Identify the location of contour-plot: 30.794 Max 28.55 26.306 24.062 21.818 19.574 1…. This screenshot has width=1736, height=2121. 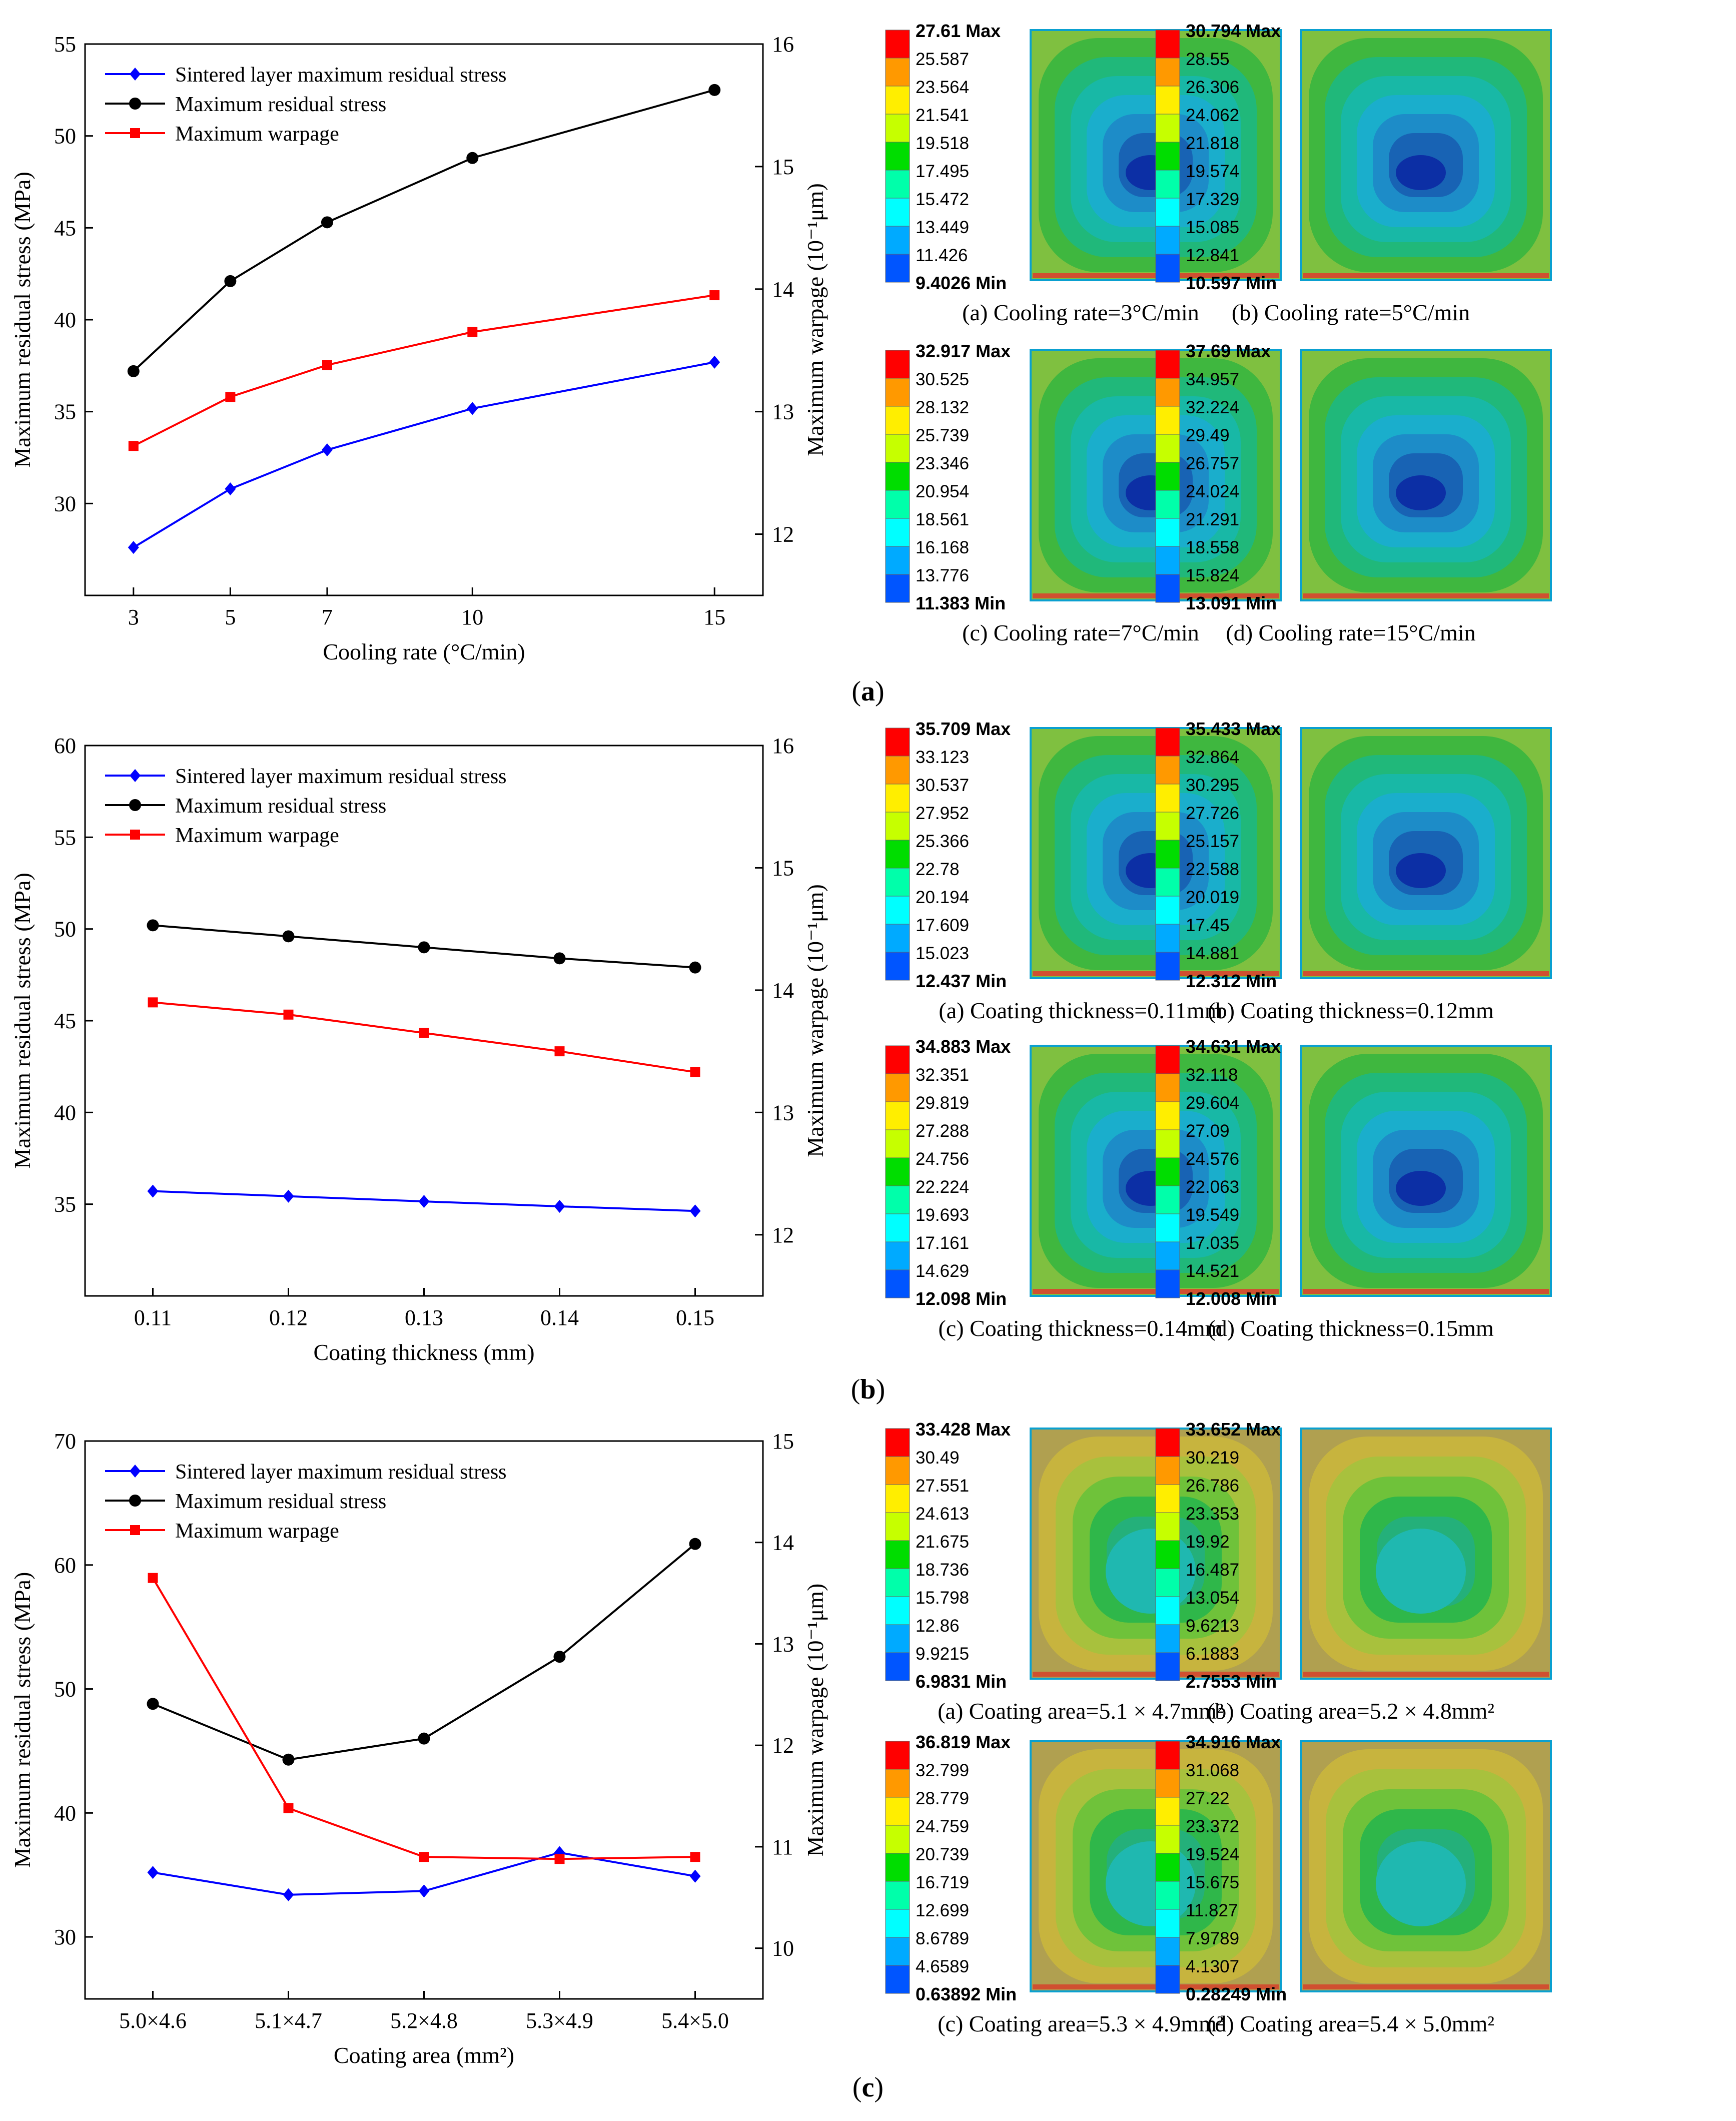
(1354, 173).